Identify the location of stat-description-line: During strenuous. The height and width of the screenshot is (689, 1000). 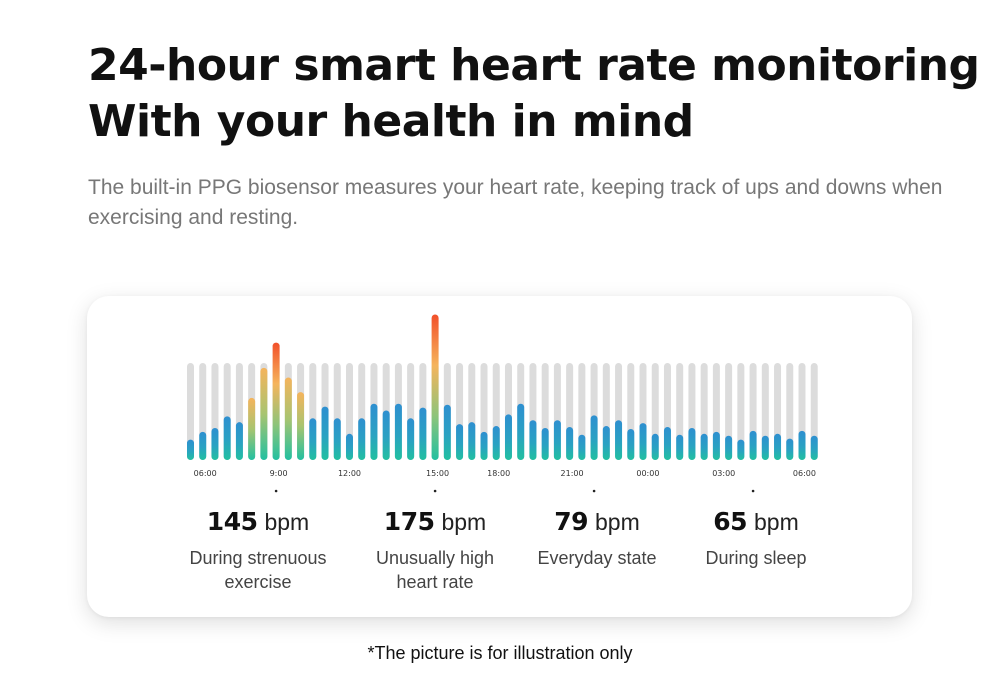
(258, 558).